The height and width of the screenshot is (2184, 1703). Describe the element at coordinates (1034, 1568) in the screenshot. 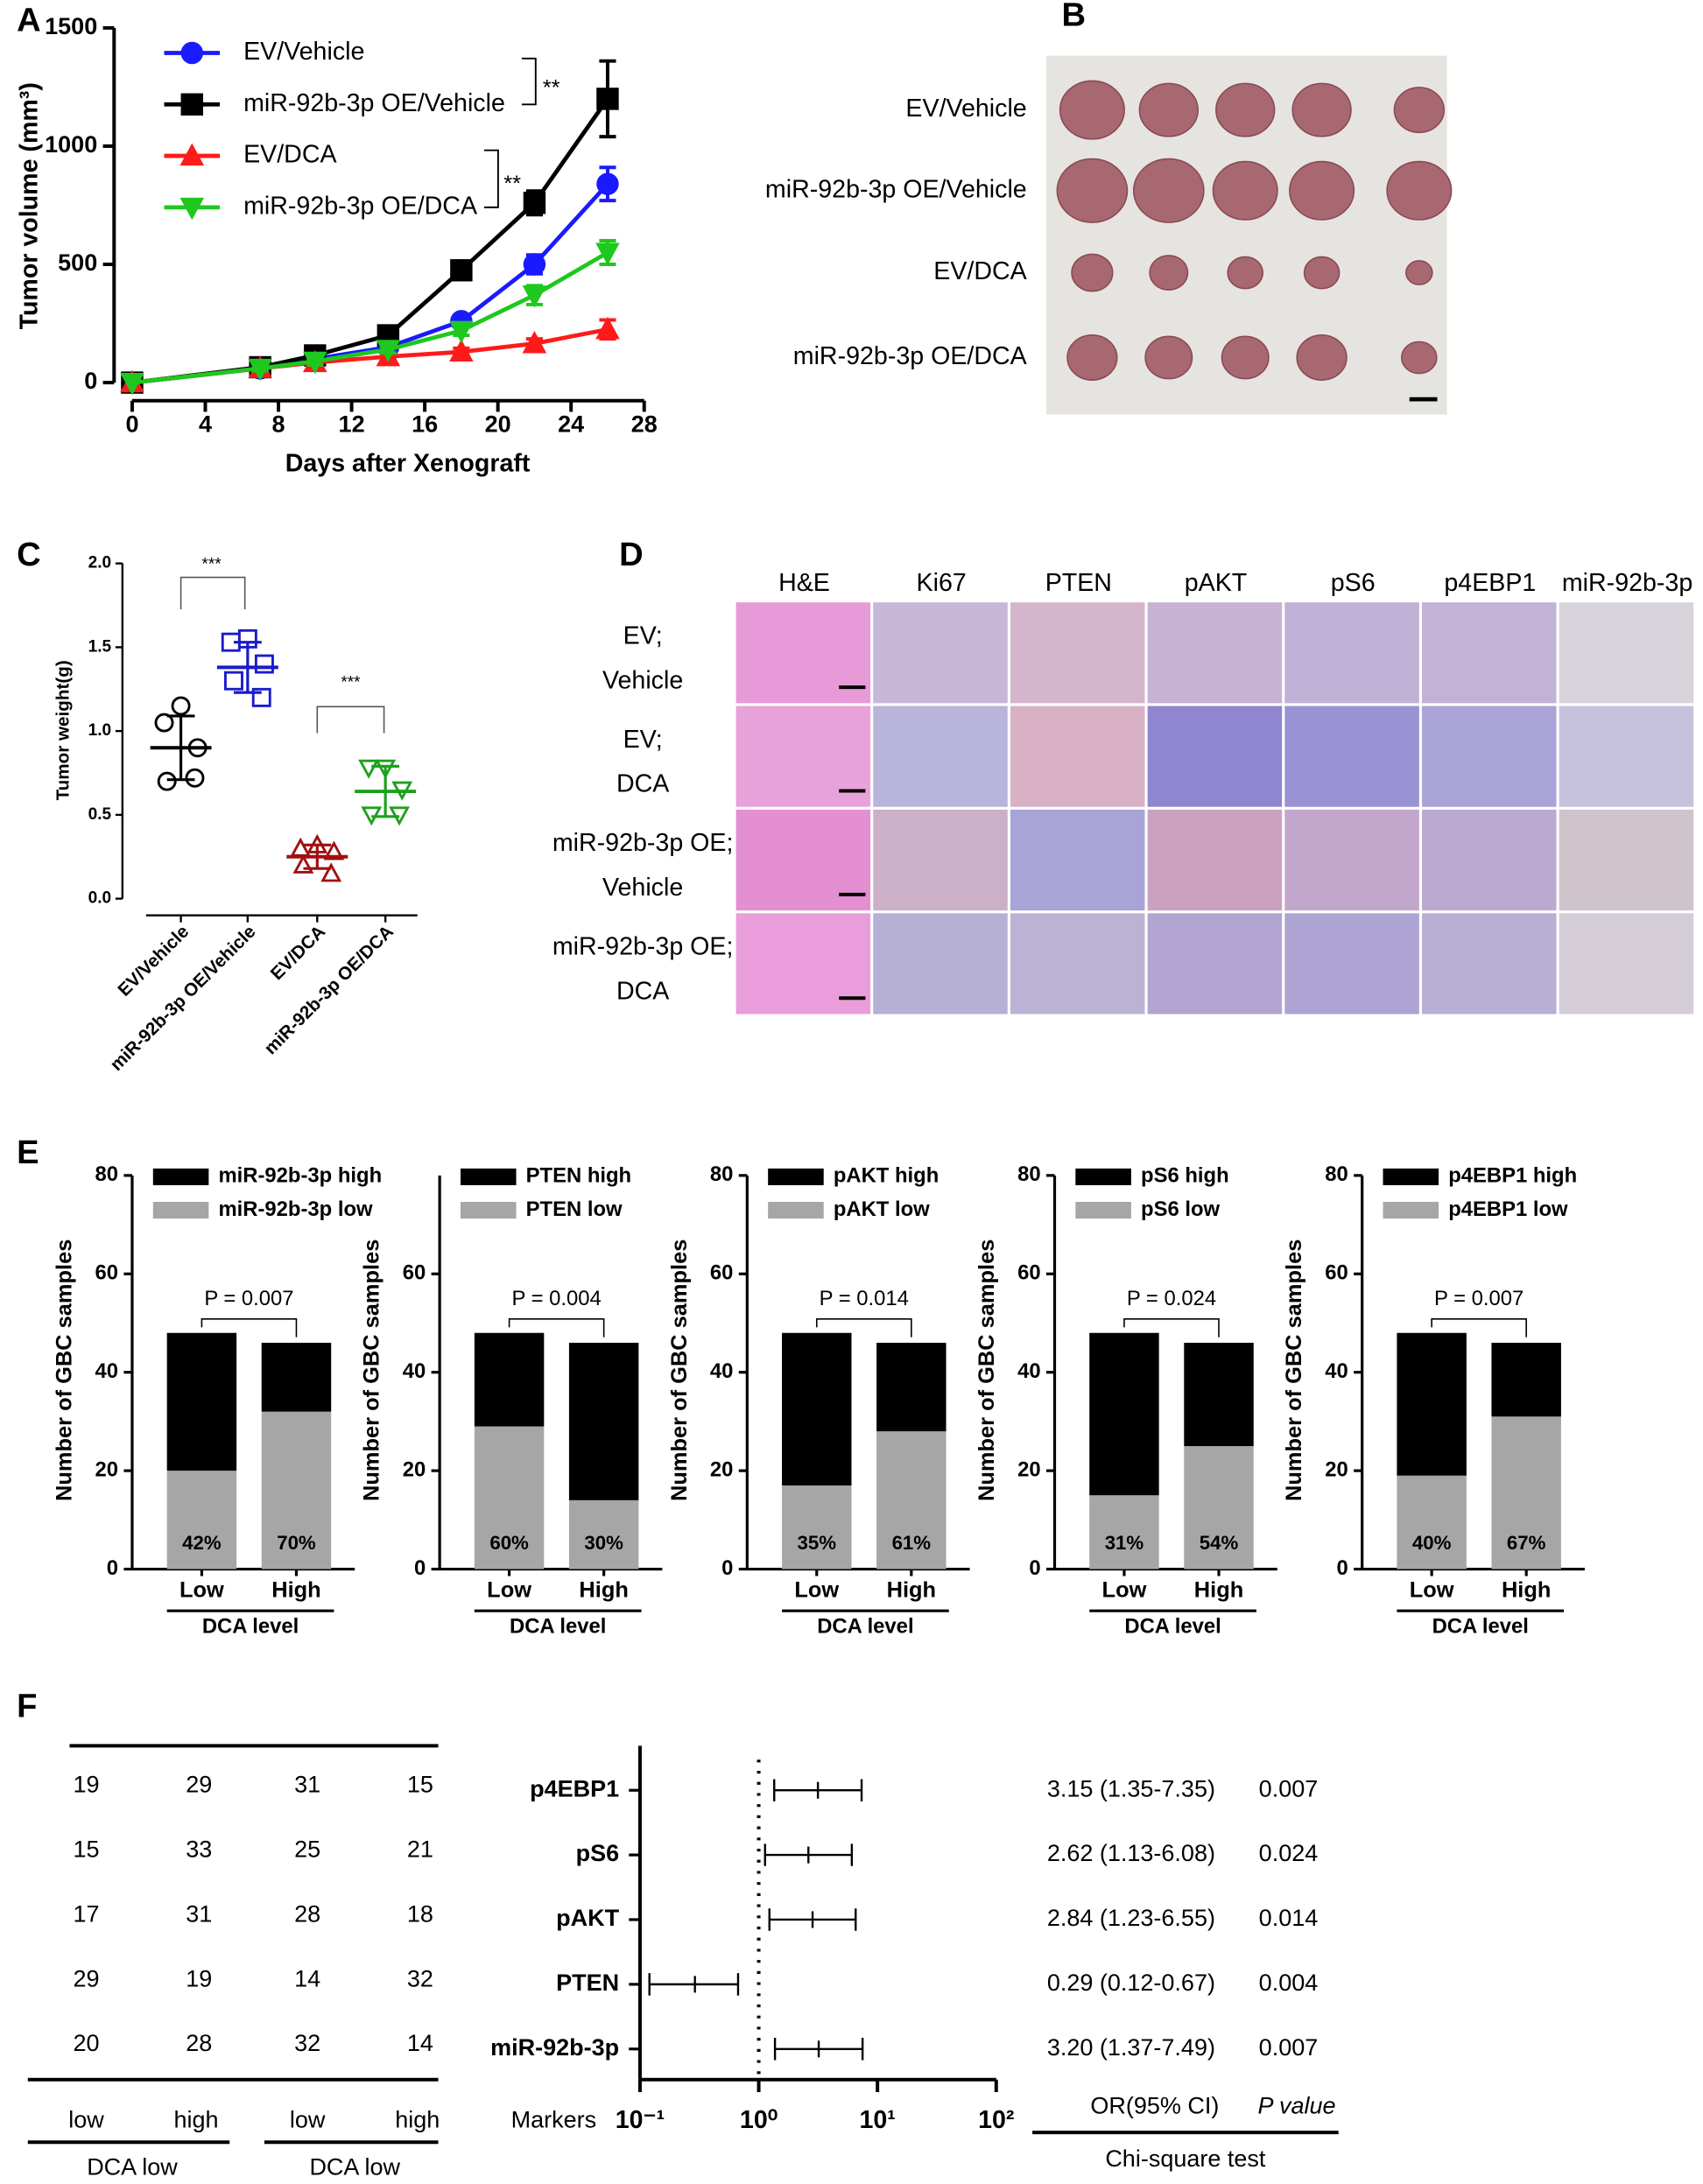

I see `y-tick-label: 0` at that location.